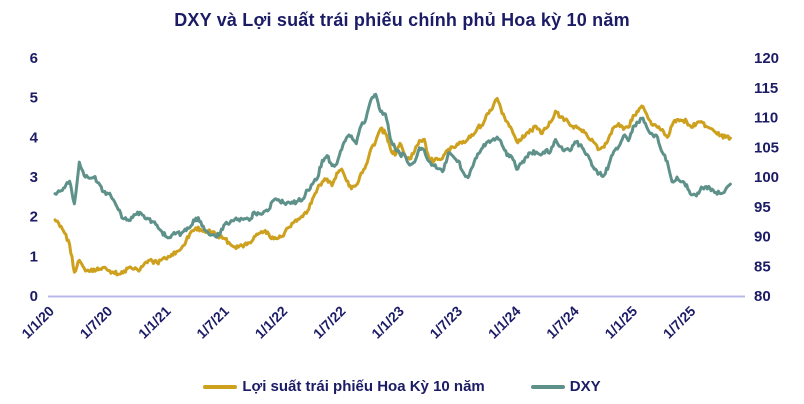 The height and width of the screenshot is (404, 804). What do you see at coordinates (34, 296) in the screenshot?
I see `left-axis-tick-label: 0` at bounding box center [34, 296].